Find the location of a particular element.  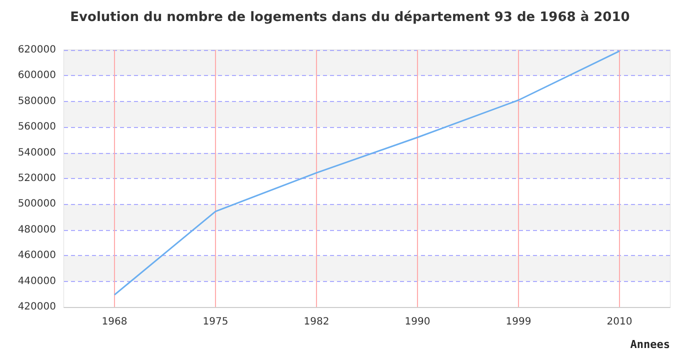

y-tick-label: 500000 is located at coordinates (37, 204).